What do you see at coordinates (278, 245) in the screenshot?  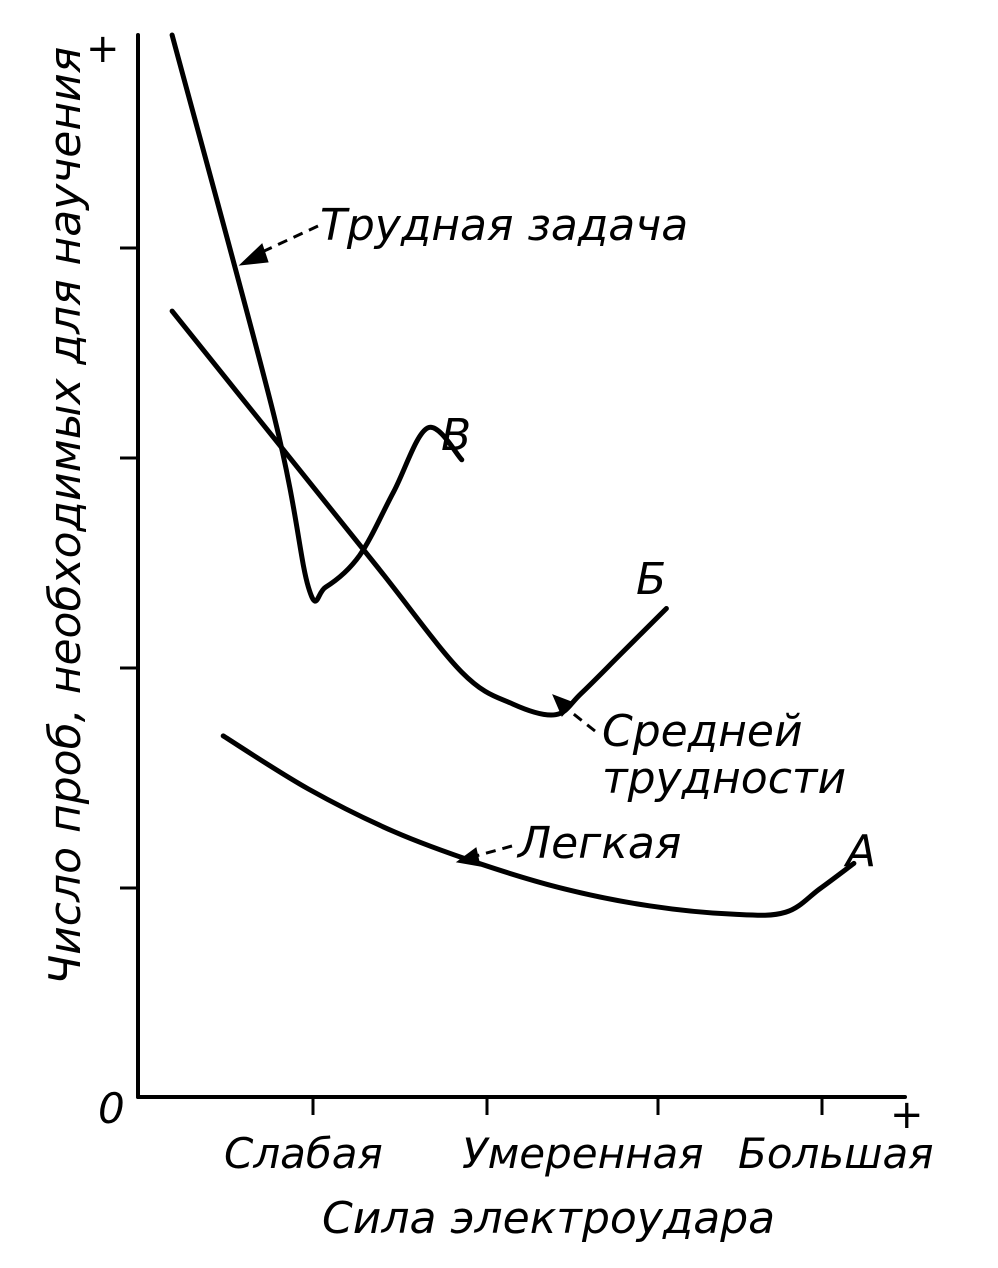 I see `annotation-arrow-difficult` at bounding box center [278, 245].